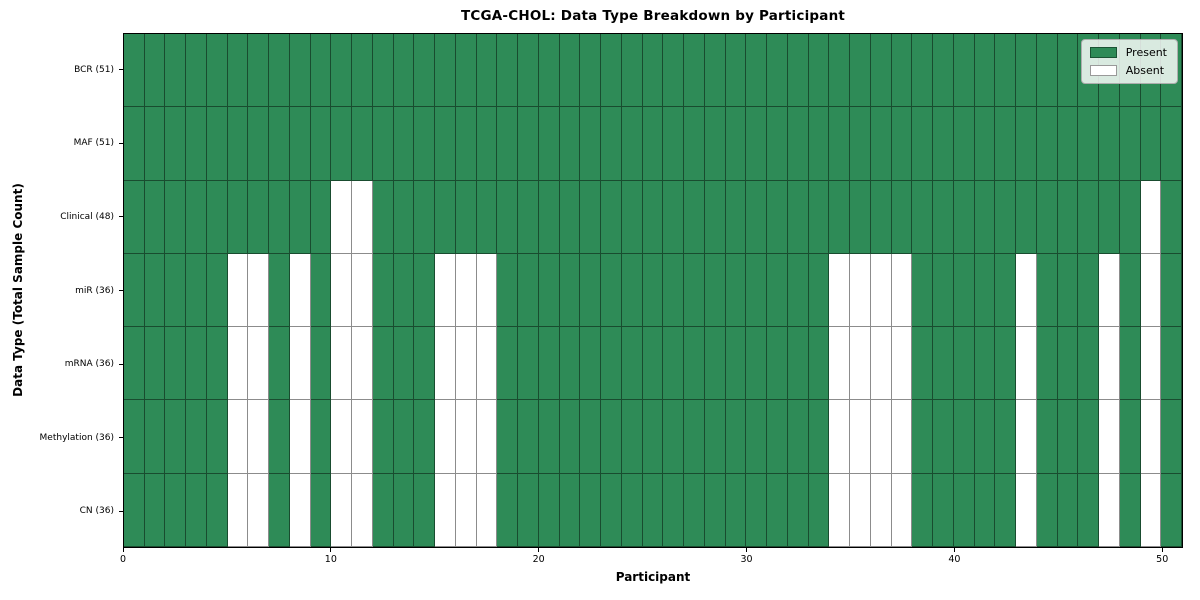 The image size is (1200, 600). I want to click on y-axis-label: Data Type (Total Sample Count), so click(18, 290).